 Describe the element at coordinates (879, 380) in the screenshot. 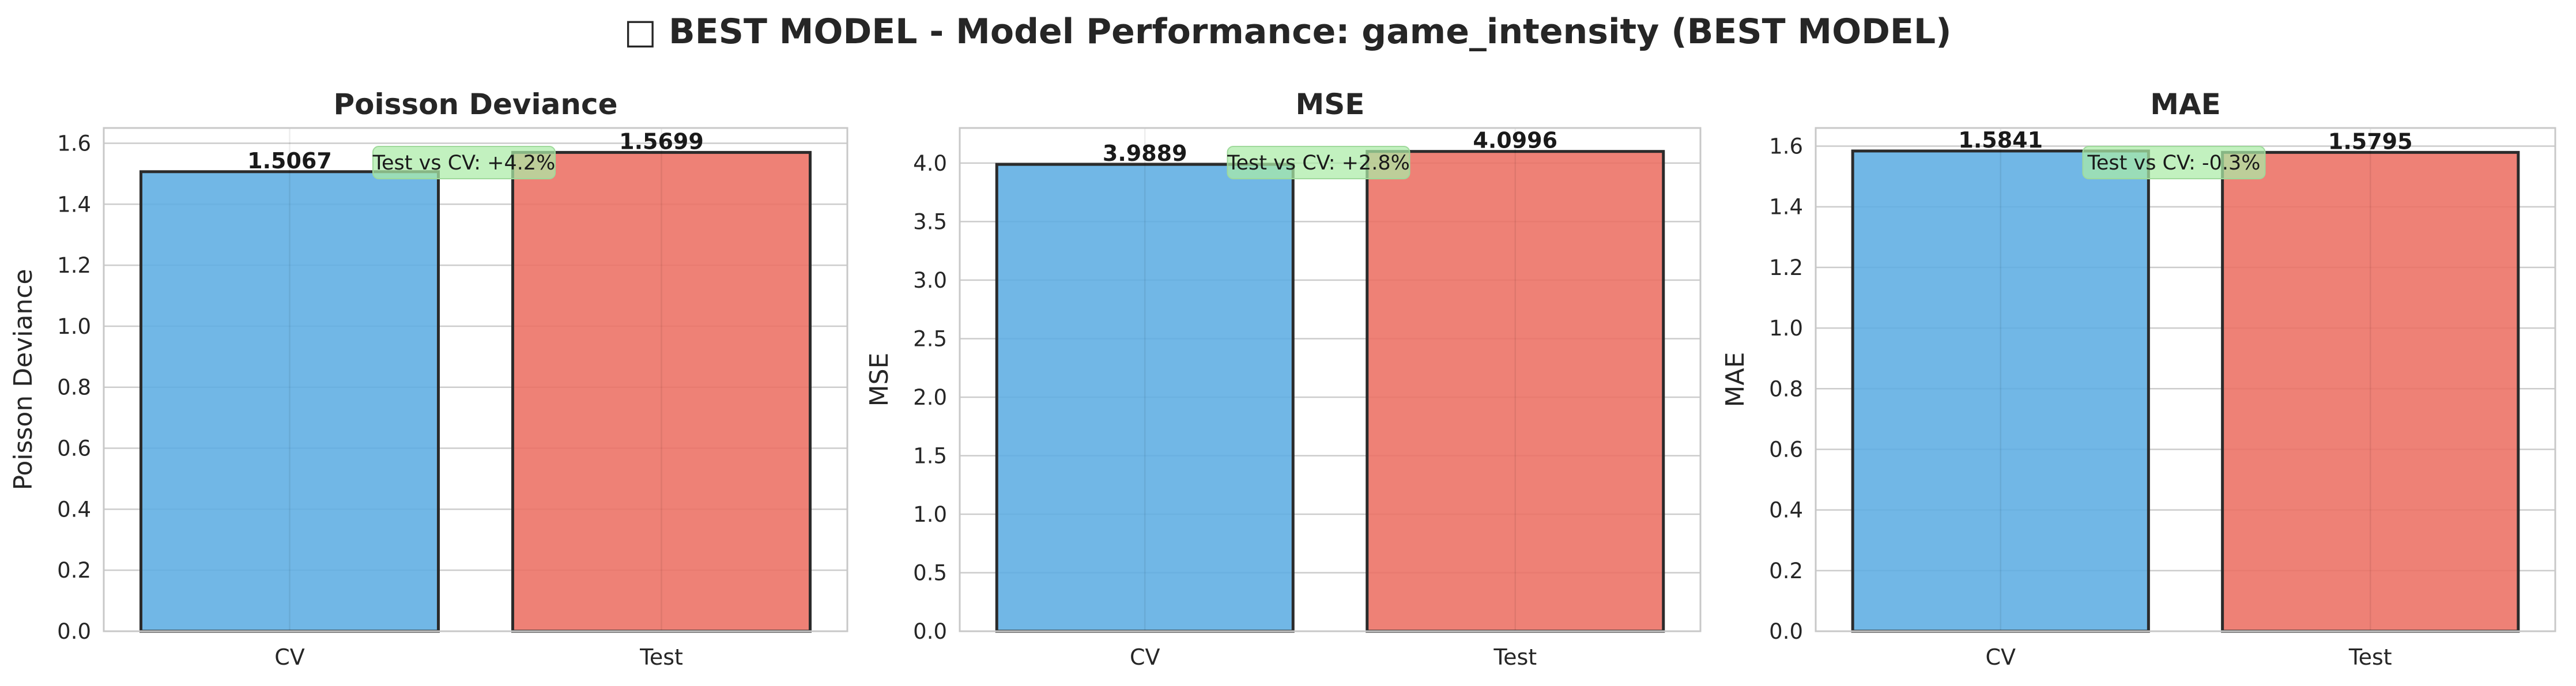

I see `y-axis-label: MSE` at that location.